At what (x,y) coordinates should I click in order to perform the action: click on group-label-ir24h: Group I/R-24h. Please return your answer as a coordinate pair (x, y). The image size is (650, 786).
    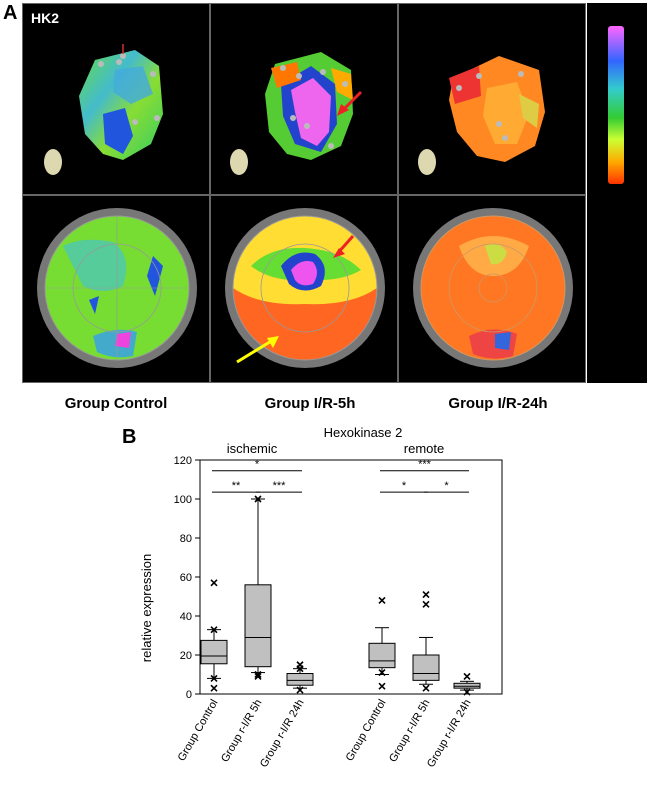
    Looking at the image, I should click on (498, 403).